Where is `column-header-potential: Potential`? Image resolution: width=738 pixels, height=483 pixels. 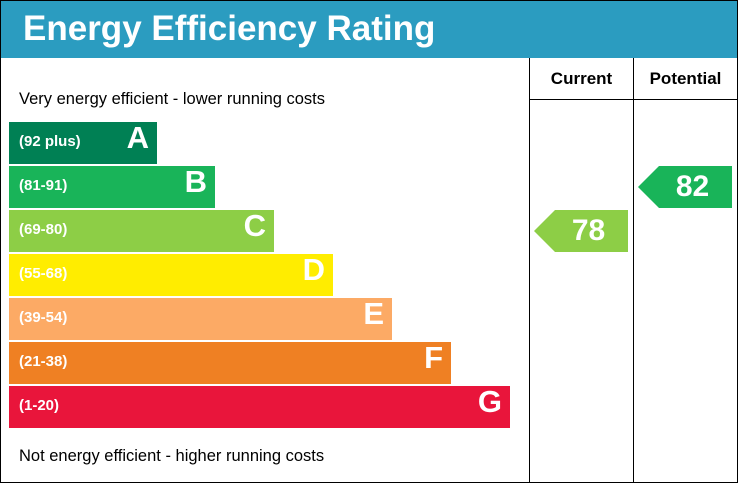
column-header-potential: Potential is located at coordinates (685, 78).